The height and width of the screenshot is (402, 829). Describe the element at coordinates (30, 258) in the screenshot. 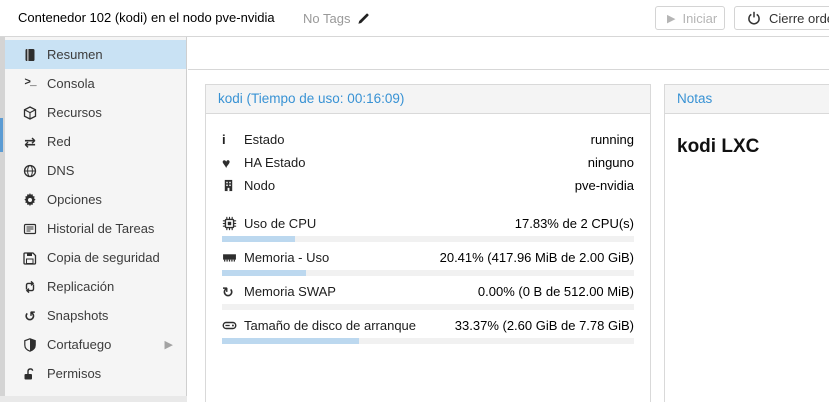

I see `backup-icon` at that location.